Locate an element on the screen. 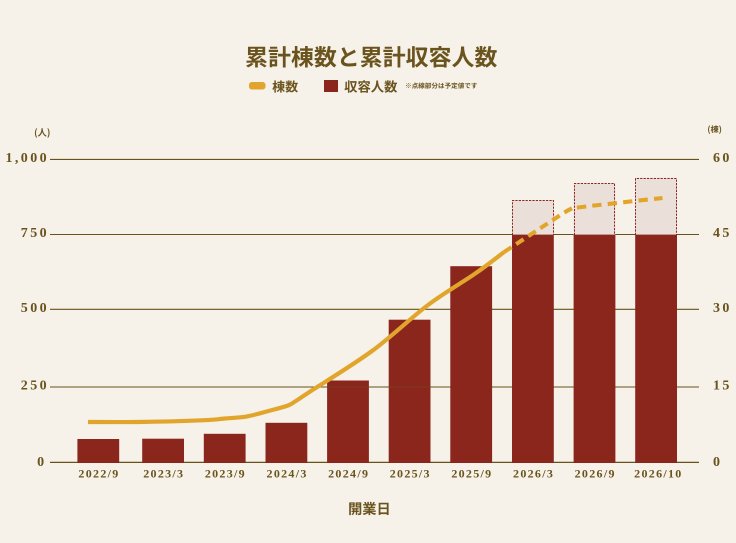 The width and height of the screenshot is (736, 543). svg-text: 60 is located at coordinates (722, 158).